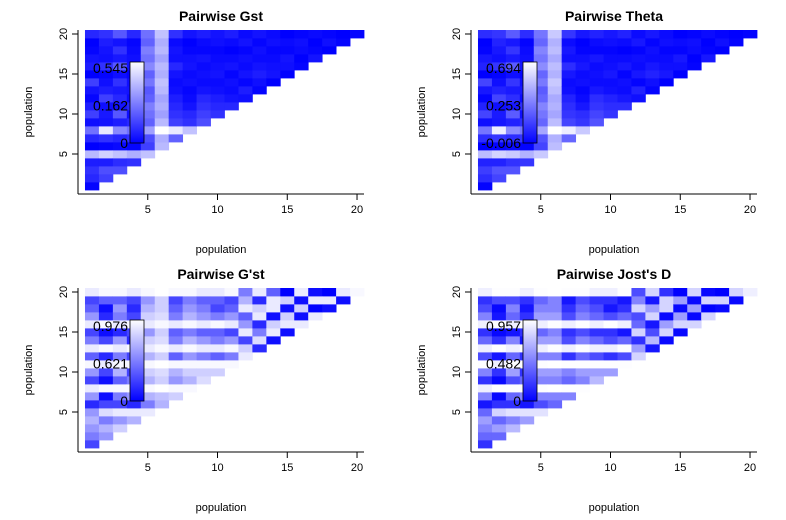  Describe the element at coordinates (221, 250) in the screenshot. I see `x-axis-label: population` at that location.